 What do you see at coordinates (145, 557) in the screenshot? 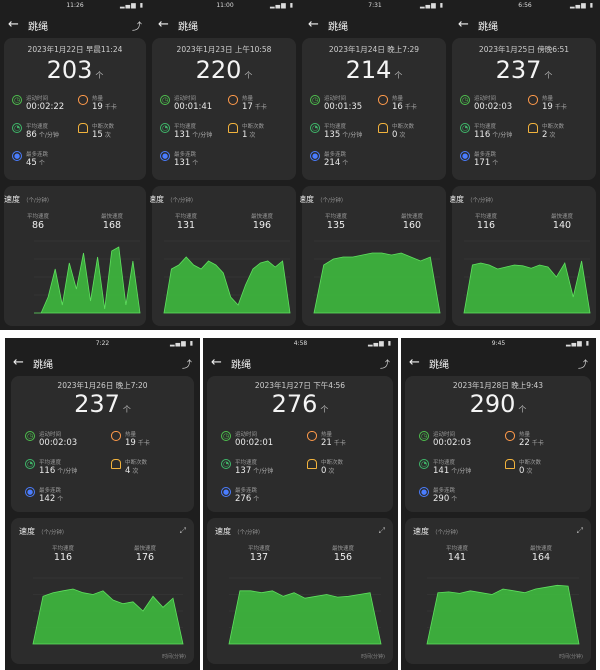
I see `max-speed-value: 176` at bounding box center [145, 557].